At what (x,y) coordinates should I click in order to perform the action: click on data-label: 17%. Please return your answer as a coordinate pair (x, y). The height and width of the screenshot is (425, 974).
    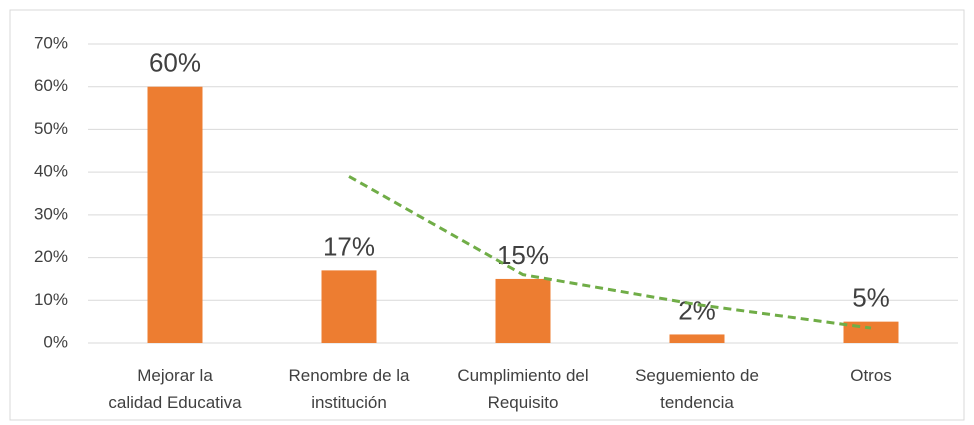
    Looking at the image, I should click on (349, 246).